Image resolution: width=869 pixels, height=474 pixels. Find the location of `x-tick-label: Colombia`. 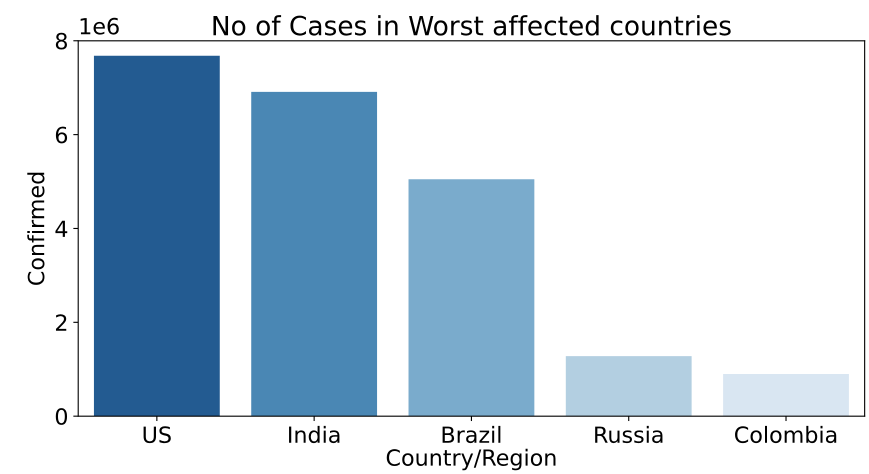

x-tick-label: Colombia is located at coordinates (785, 435).